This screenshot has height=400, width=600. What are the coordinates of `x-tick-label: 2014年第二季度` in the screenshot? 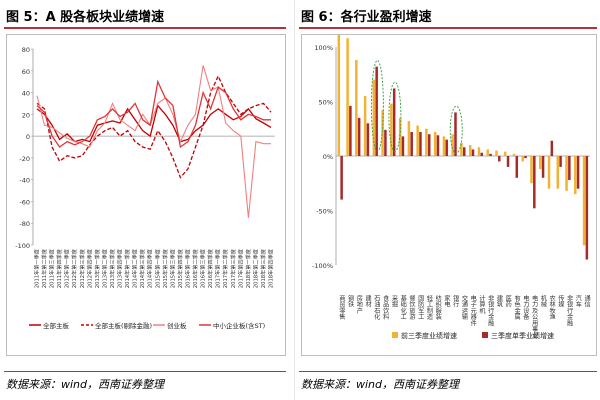 It's located at (135, 268).